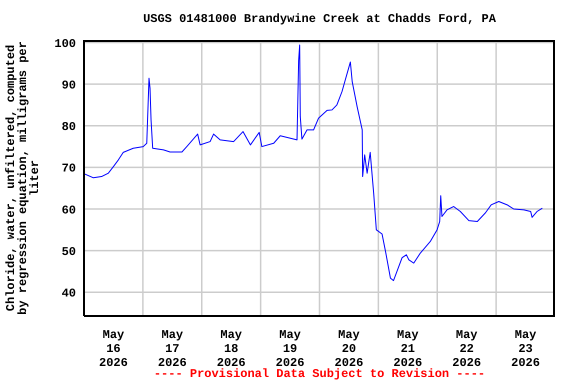 The image size is (576, 384). What do you see at coordinates (69, 127) in the screenshot?
I see `y-tick-label: 80` at bounding box center [69, 127].